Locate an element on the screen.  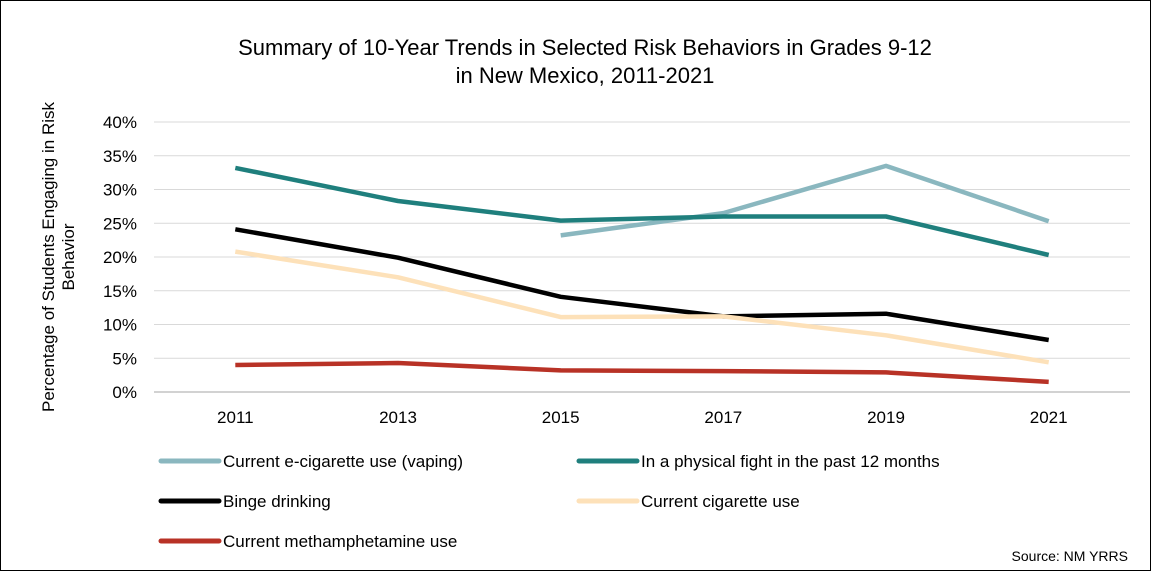
y-axis-title-line-1: Percentage of Students Engaging in Risk is located at coordinates (48, 257).